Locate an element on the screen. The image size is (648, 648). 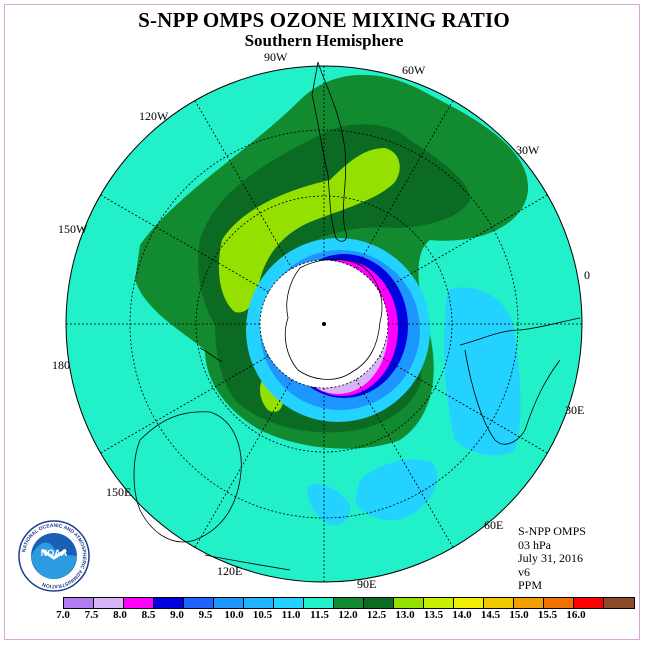
legend-label: 12.5 is located at coordinates (376, 615).